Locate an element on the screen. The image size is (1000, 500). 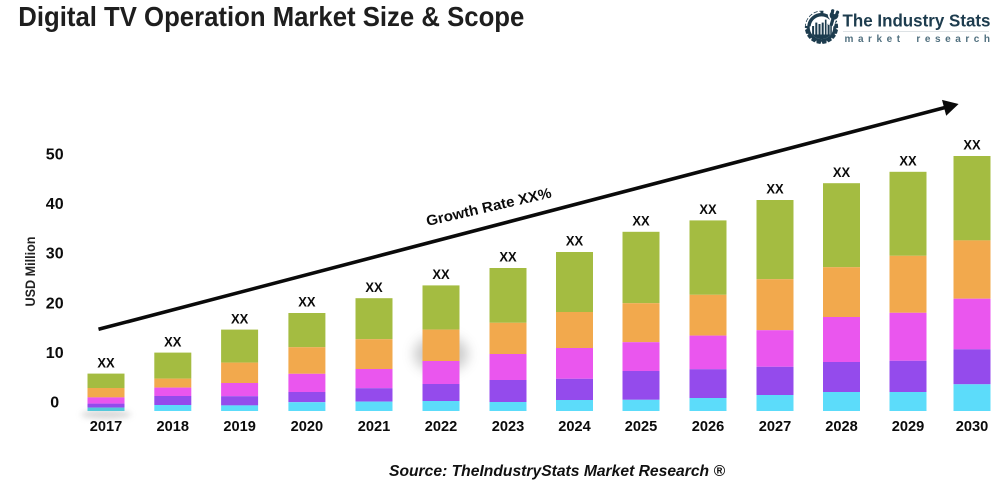
svg-text: 2018 is located at coordinates (173, 426).